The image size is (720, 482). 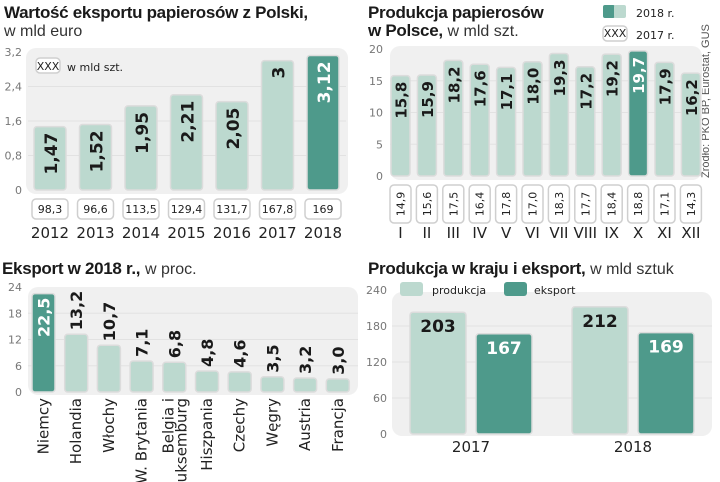 I want to click on chart2-category-label: III, so click(x=453, y=233).